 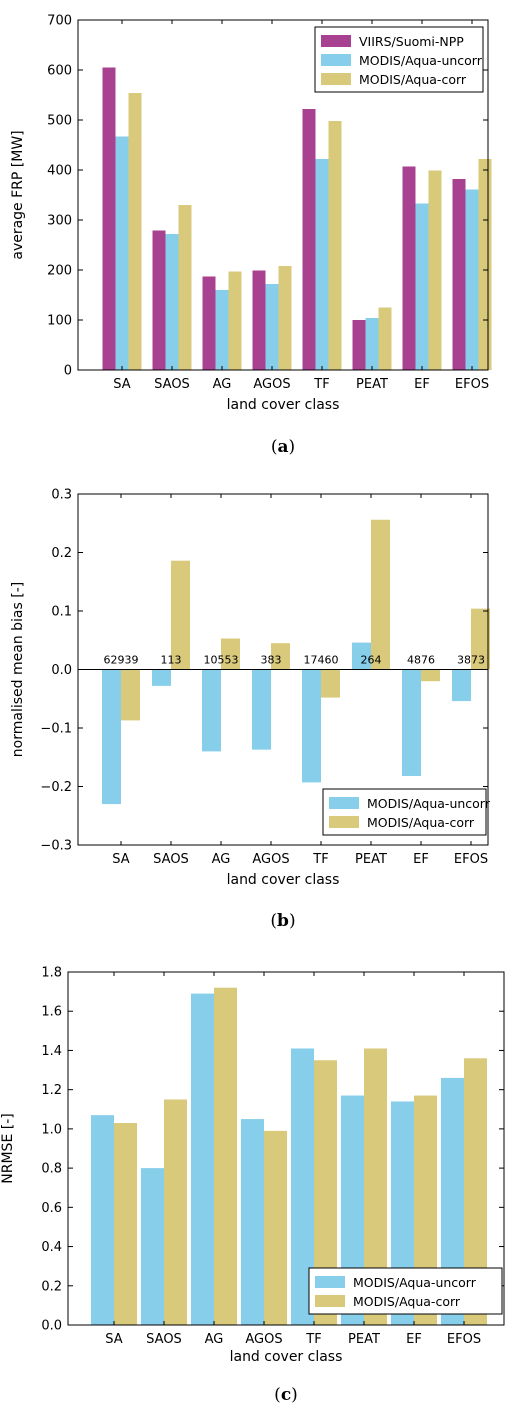 I want to click on panel-caption: (a), so click(x=283, y=447).